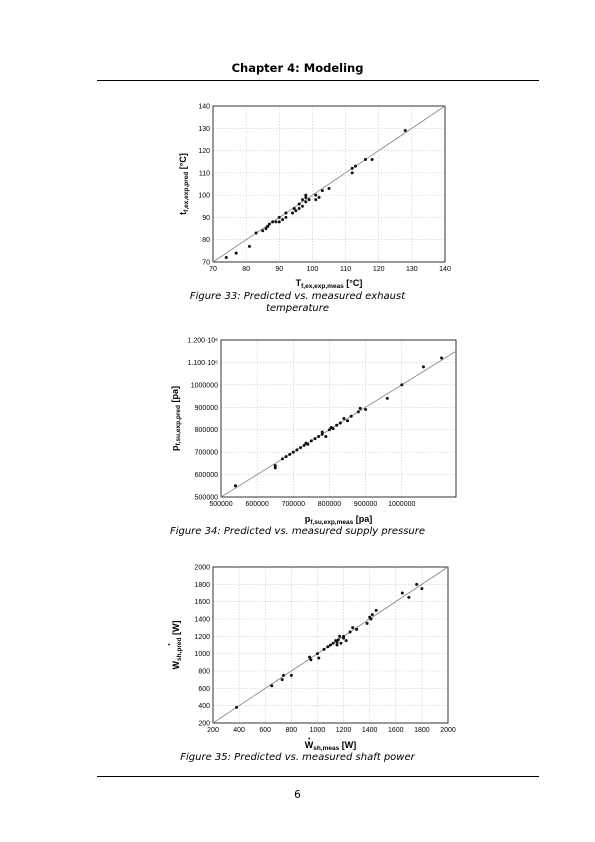  I want to click on y-tick-label: 1200, so click(202, 637).